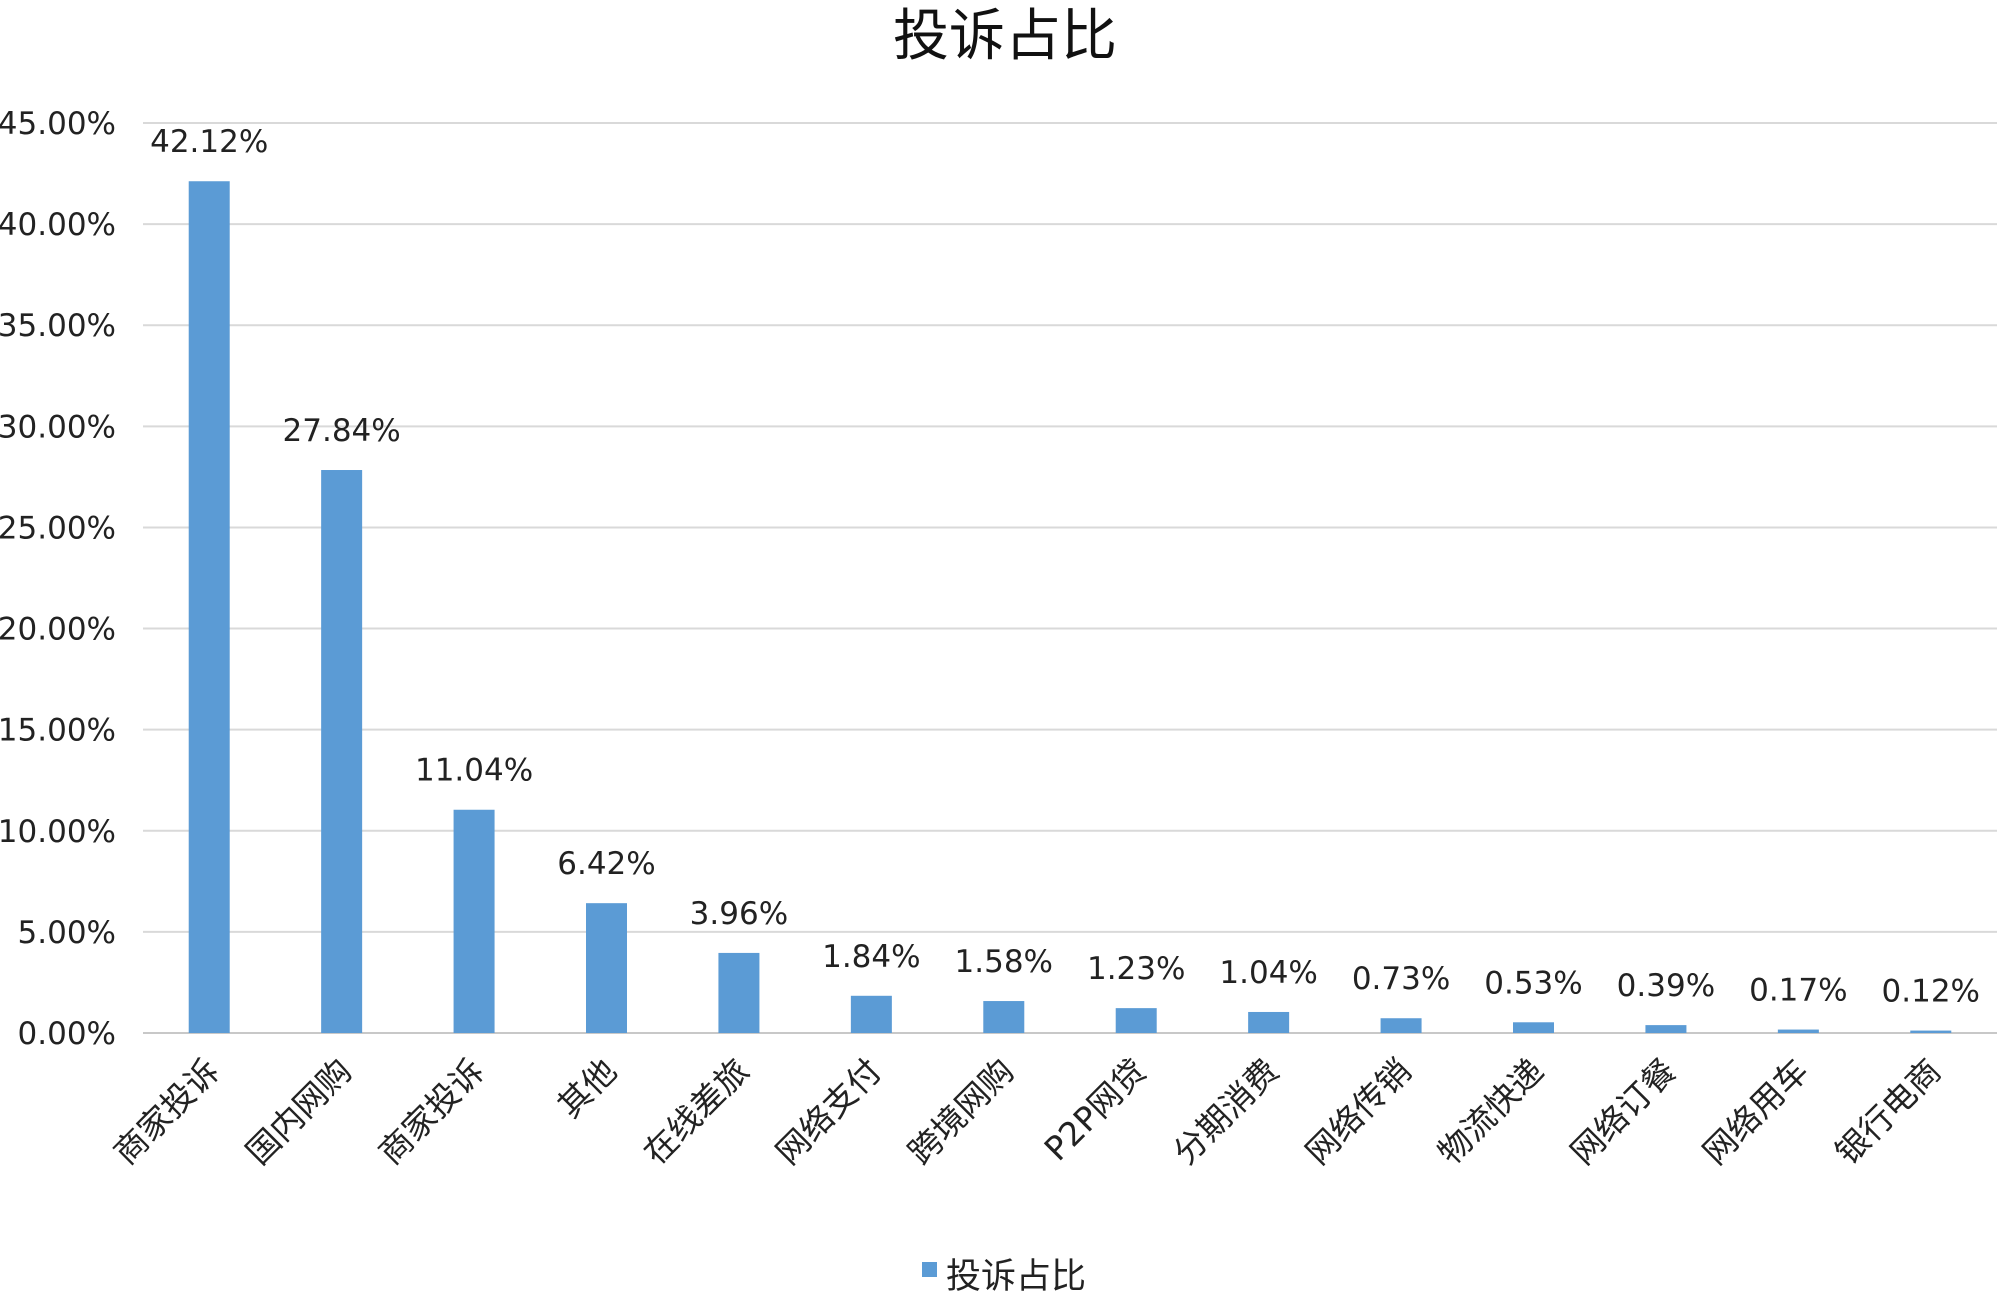 The width and height of the screenshot is (2000, 1299). I want to click on data-label: 0.39%, so click(1666, 986).